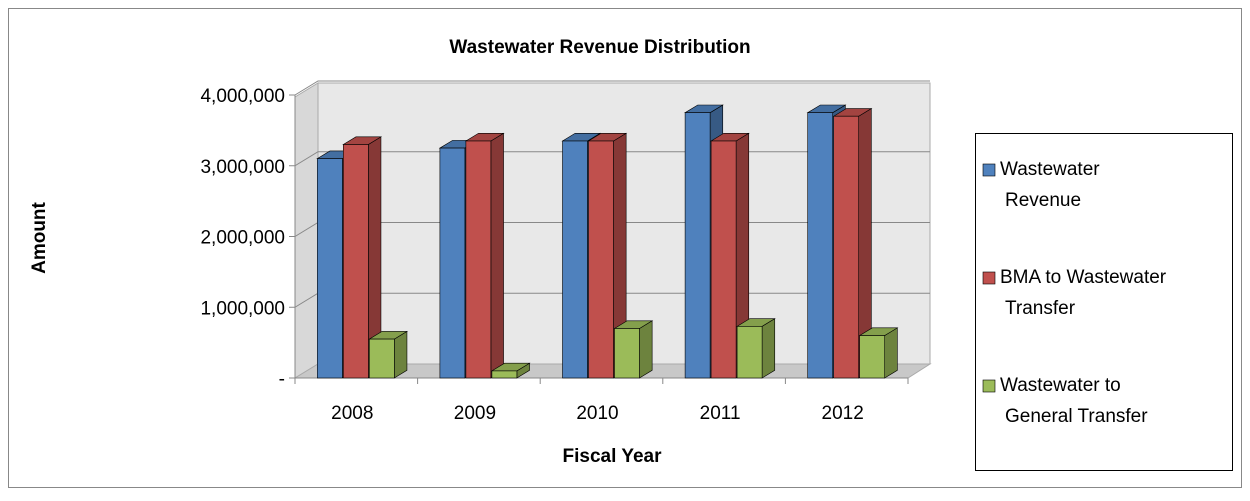  What do you see at coordinates (475, 413) in the screenshot?
I see `x-tick-label: 2009` at bounding box center [475, 413].